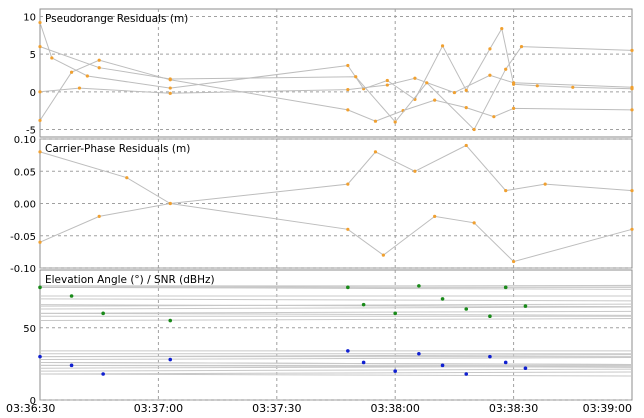 The height and width of the screenshot is (418, 644). I want to click on y-tick-label: 5, so click(33, 55).